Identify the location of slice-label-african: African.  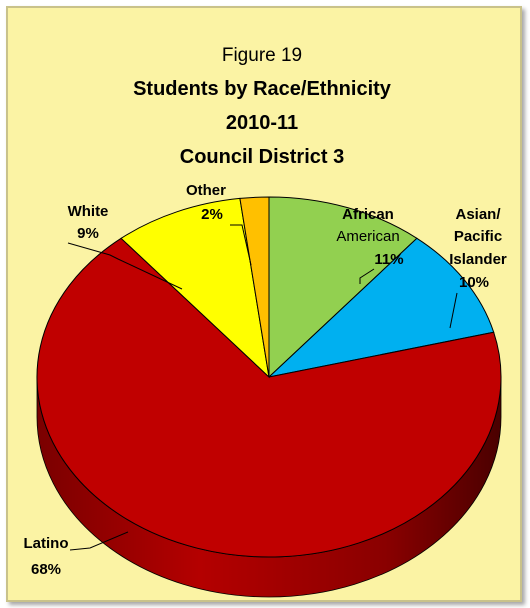
(368, 214).